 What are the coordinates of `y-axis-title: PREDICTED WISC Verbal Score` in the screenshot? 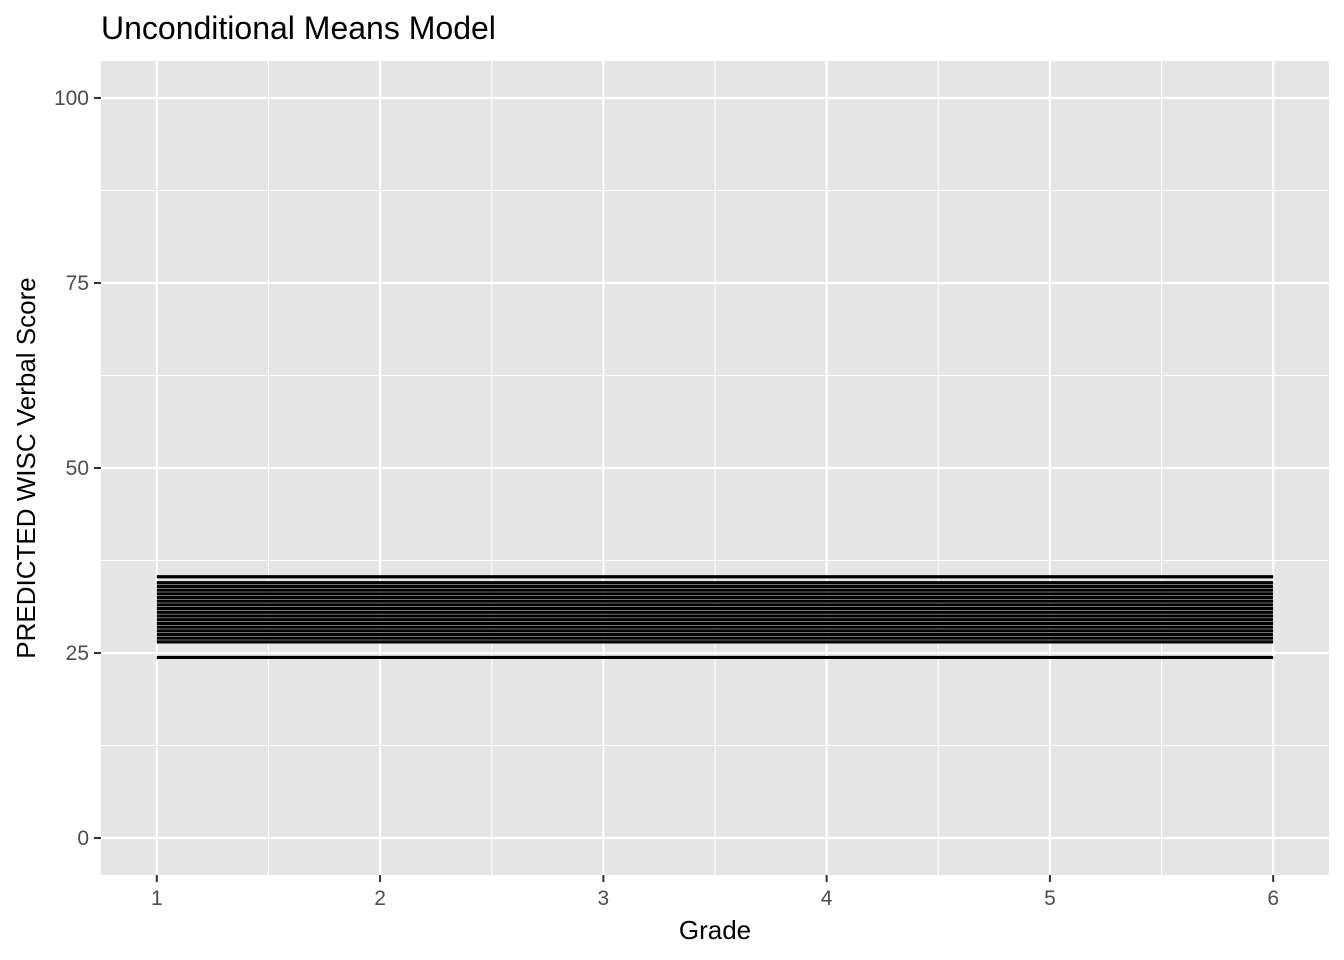 It's located at (26, 467).